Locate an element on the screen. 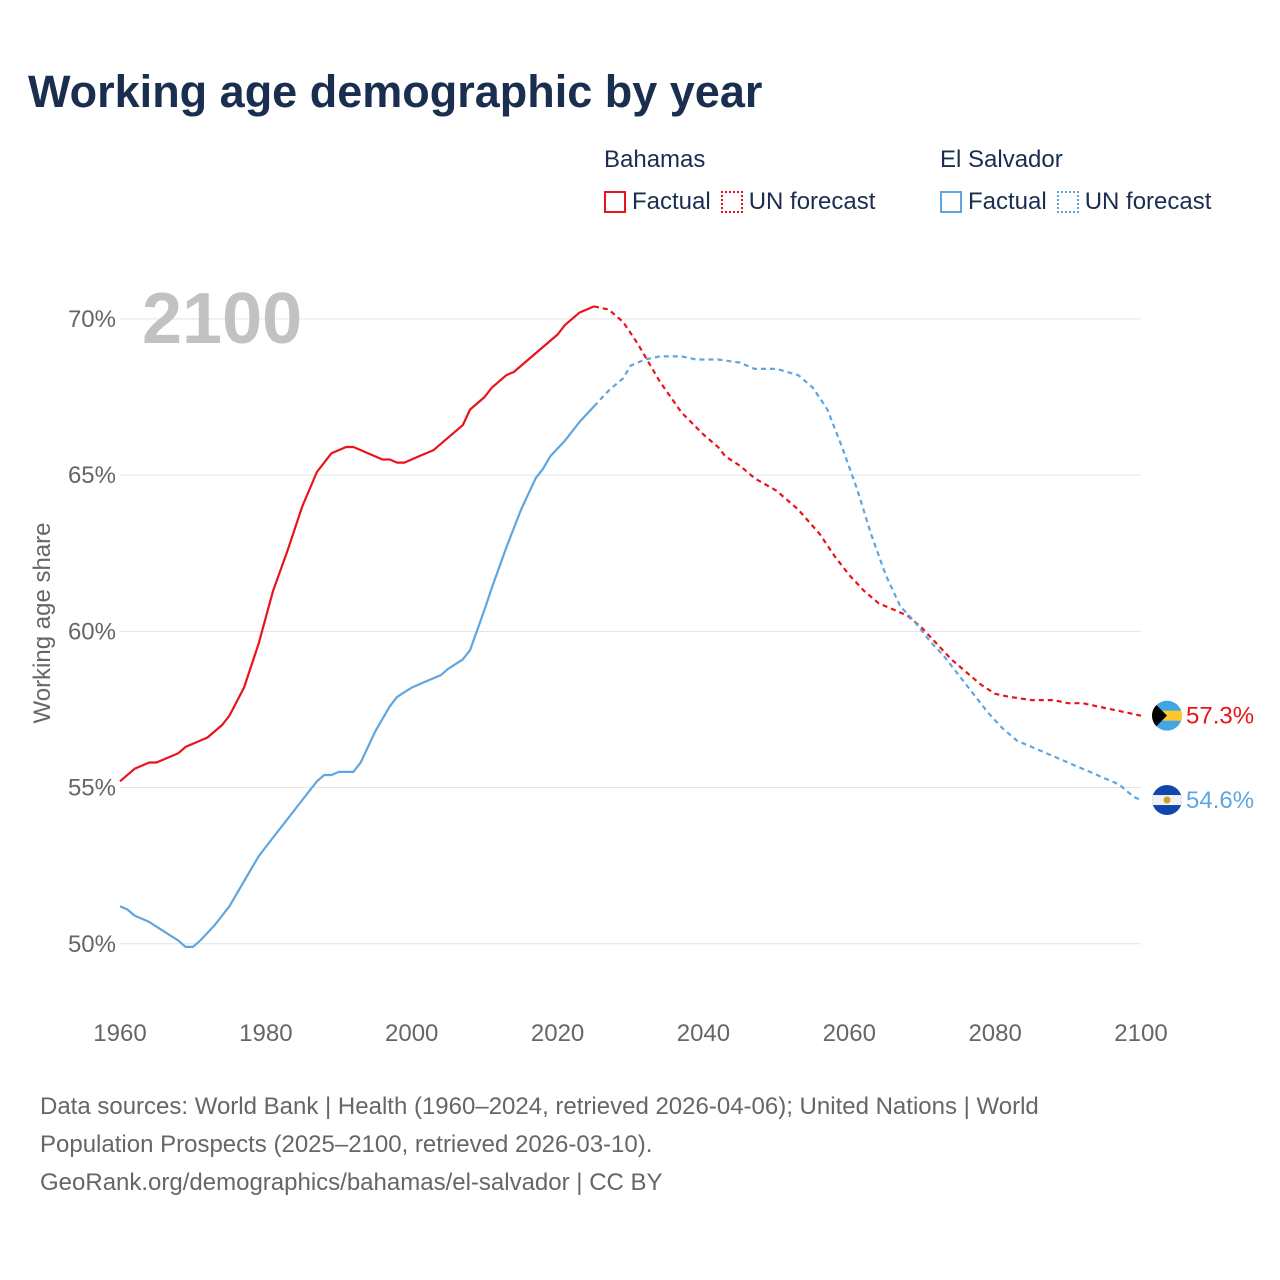 The height and width of the screenshot is (1280, 1280). x-tick-label: 2100 is located at coordinates (1140, 1033).